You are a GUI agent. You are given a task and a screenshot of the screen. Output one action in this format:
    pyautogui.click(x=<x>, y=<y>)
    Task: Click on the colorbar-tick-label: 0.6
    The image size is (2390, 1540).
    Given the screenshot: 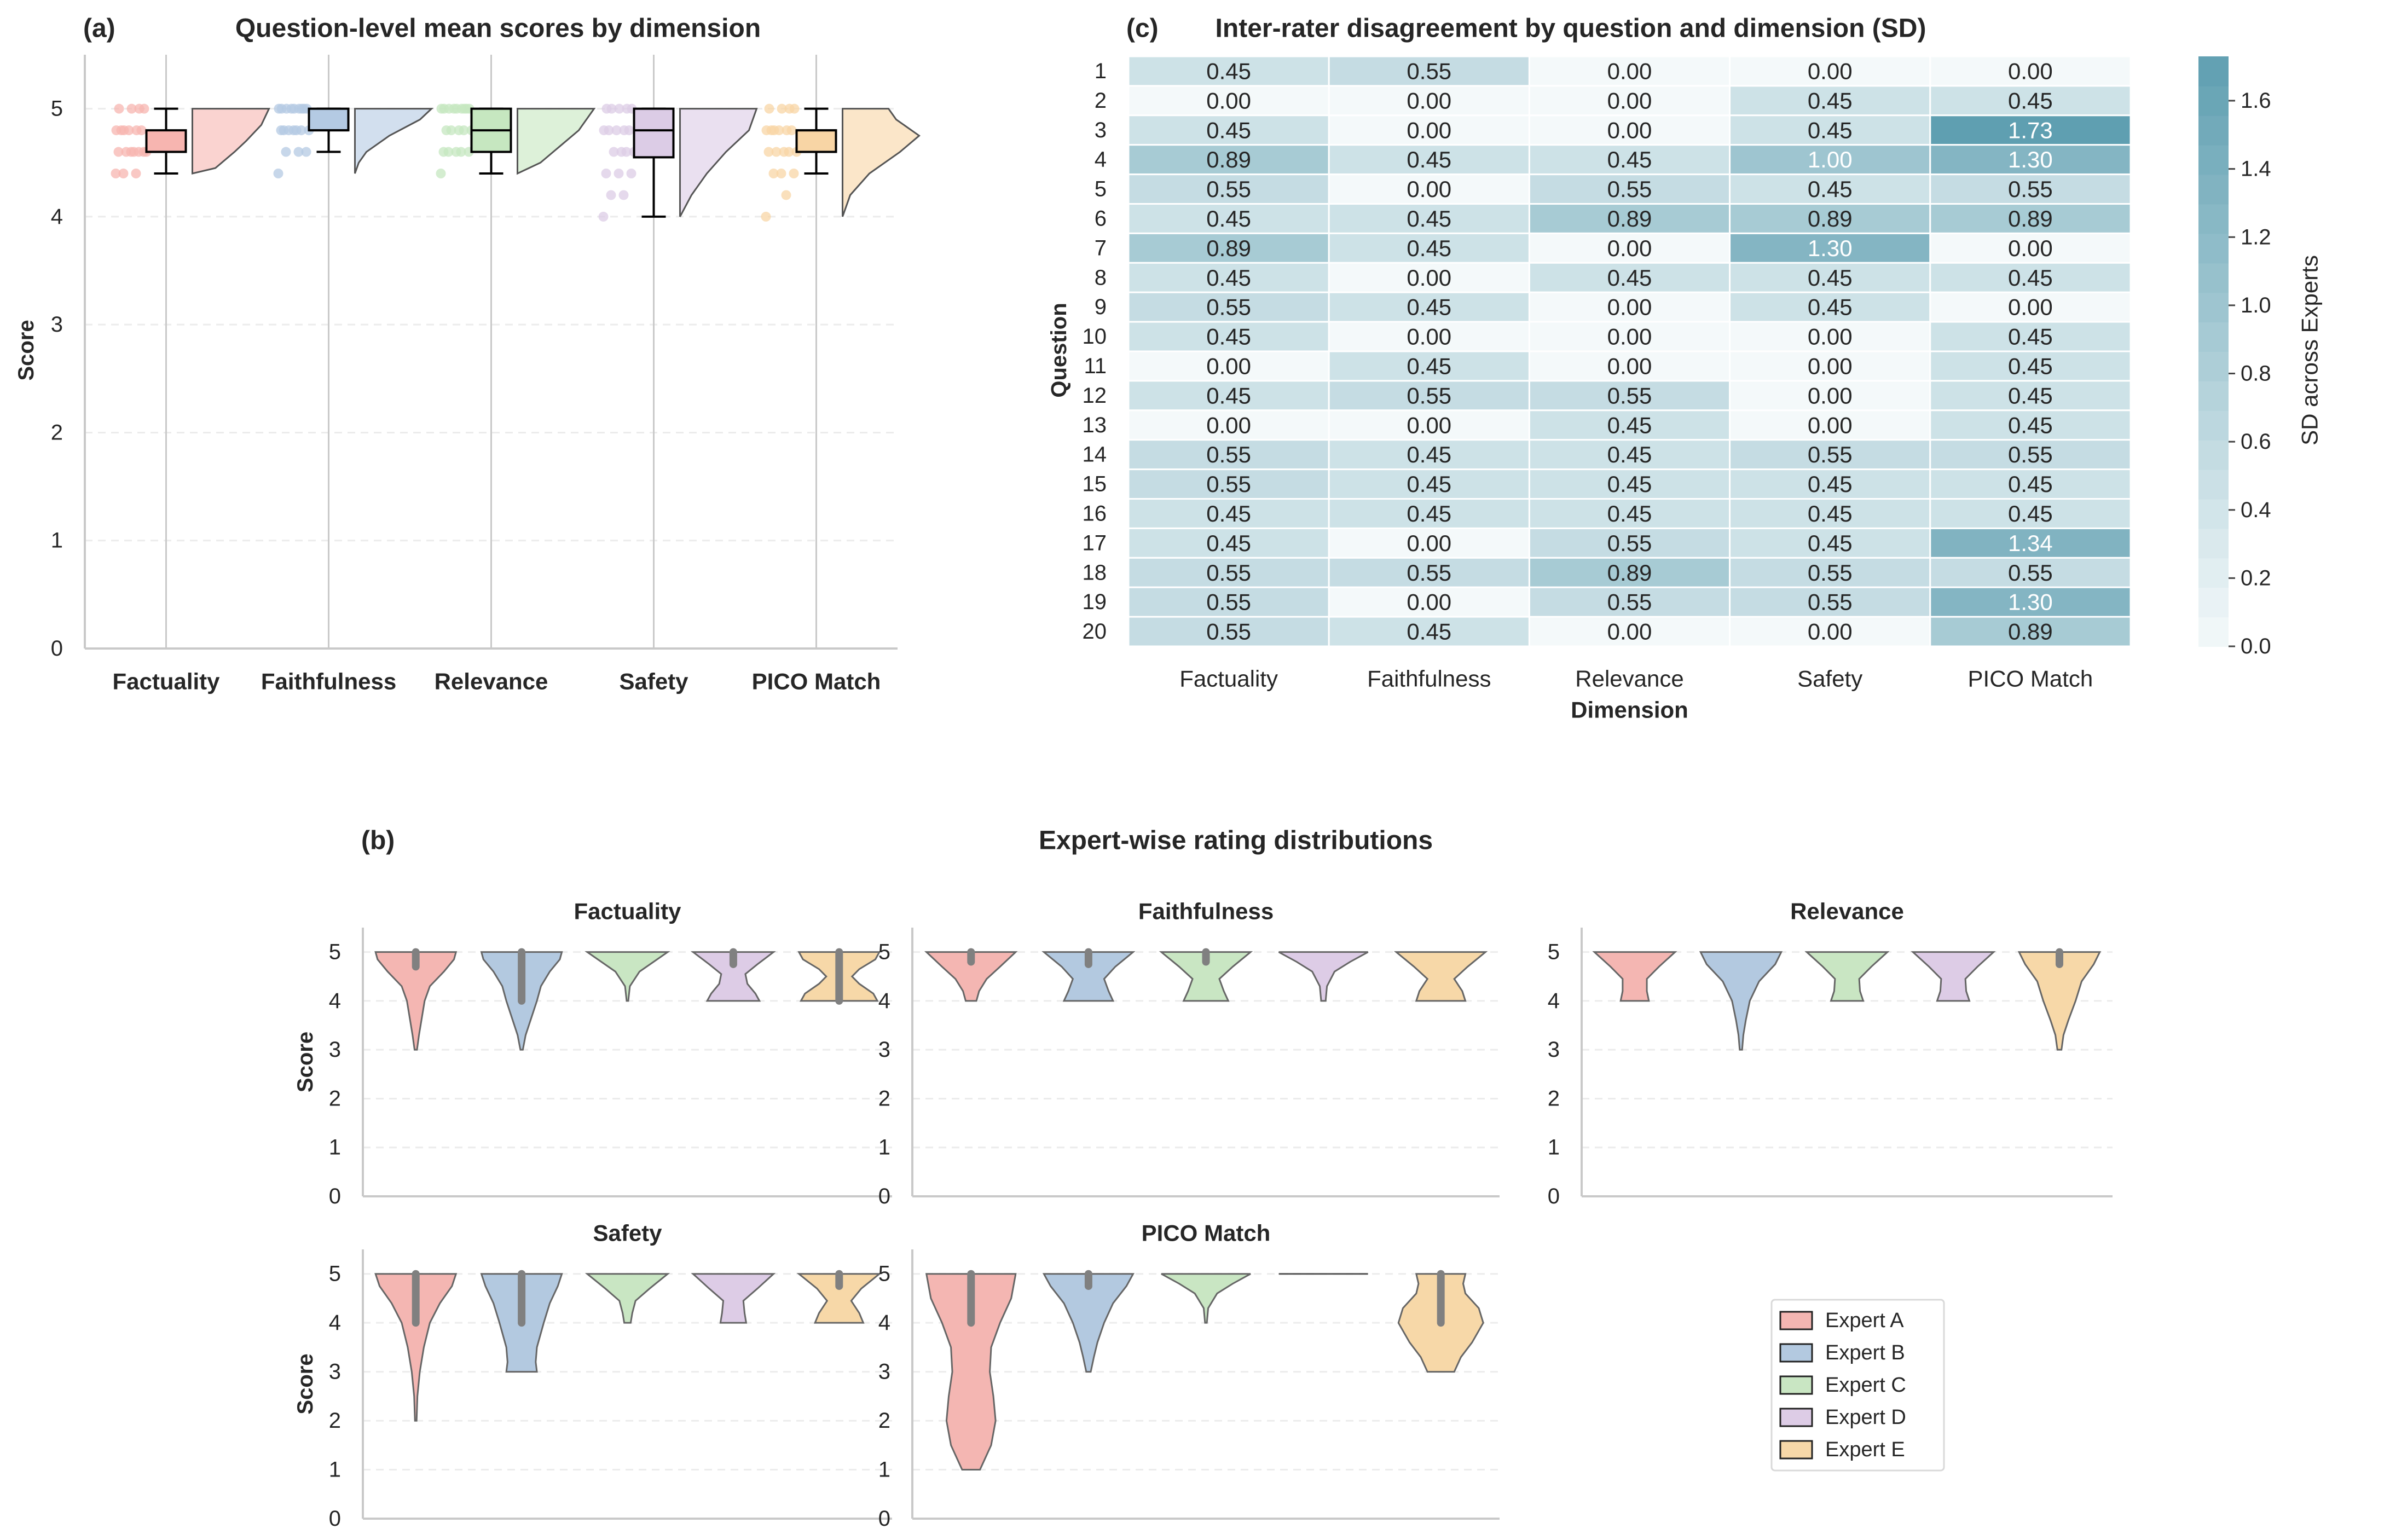 What is the action you would take?
    pyautogui.click(x=2256, y=442)
    